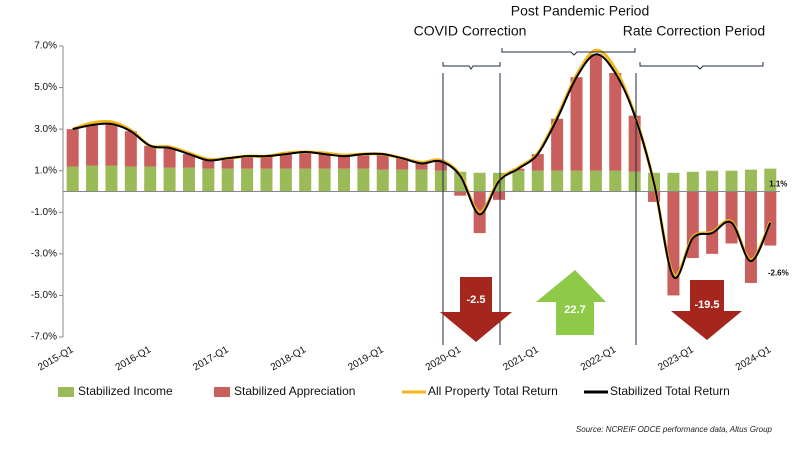 The image size is (799, 450). I want to click on x-tick-label: 2021-Q1, so click(521, 358).